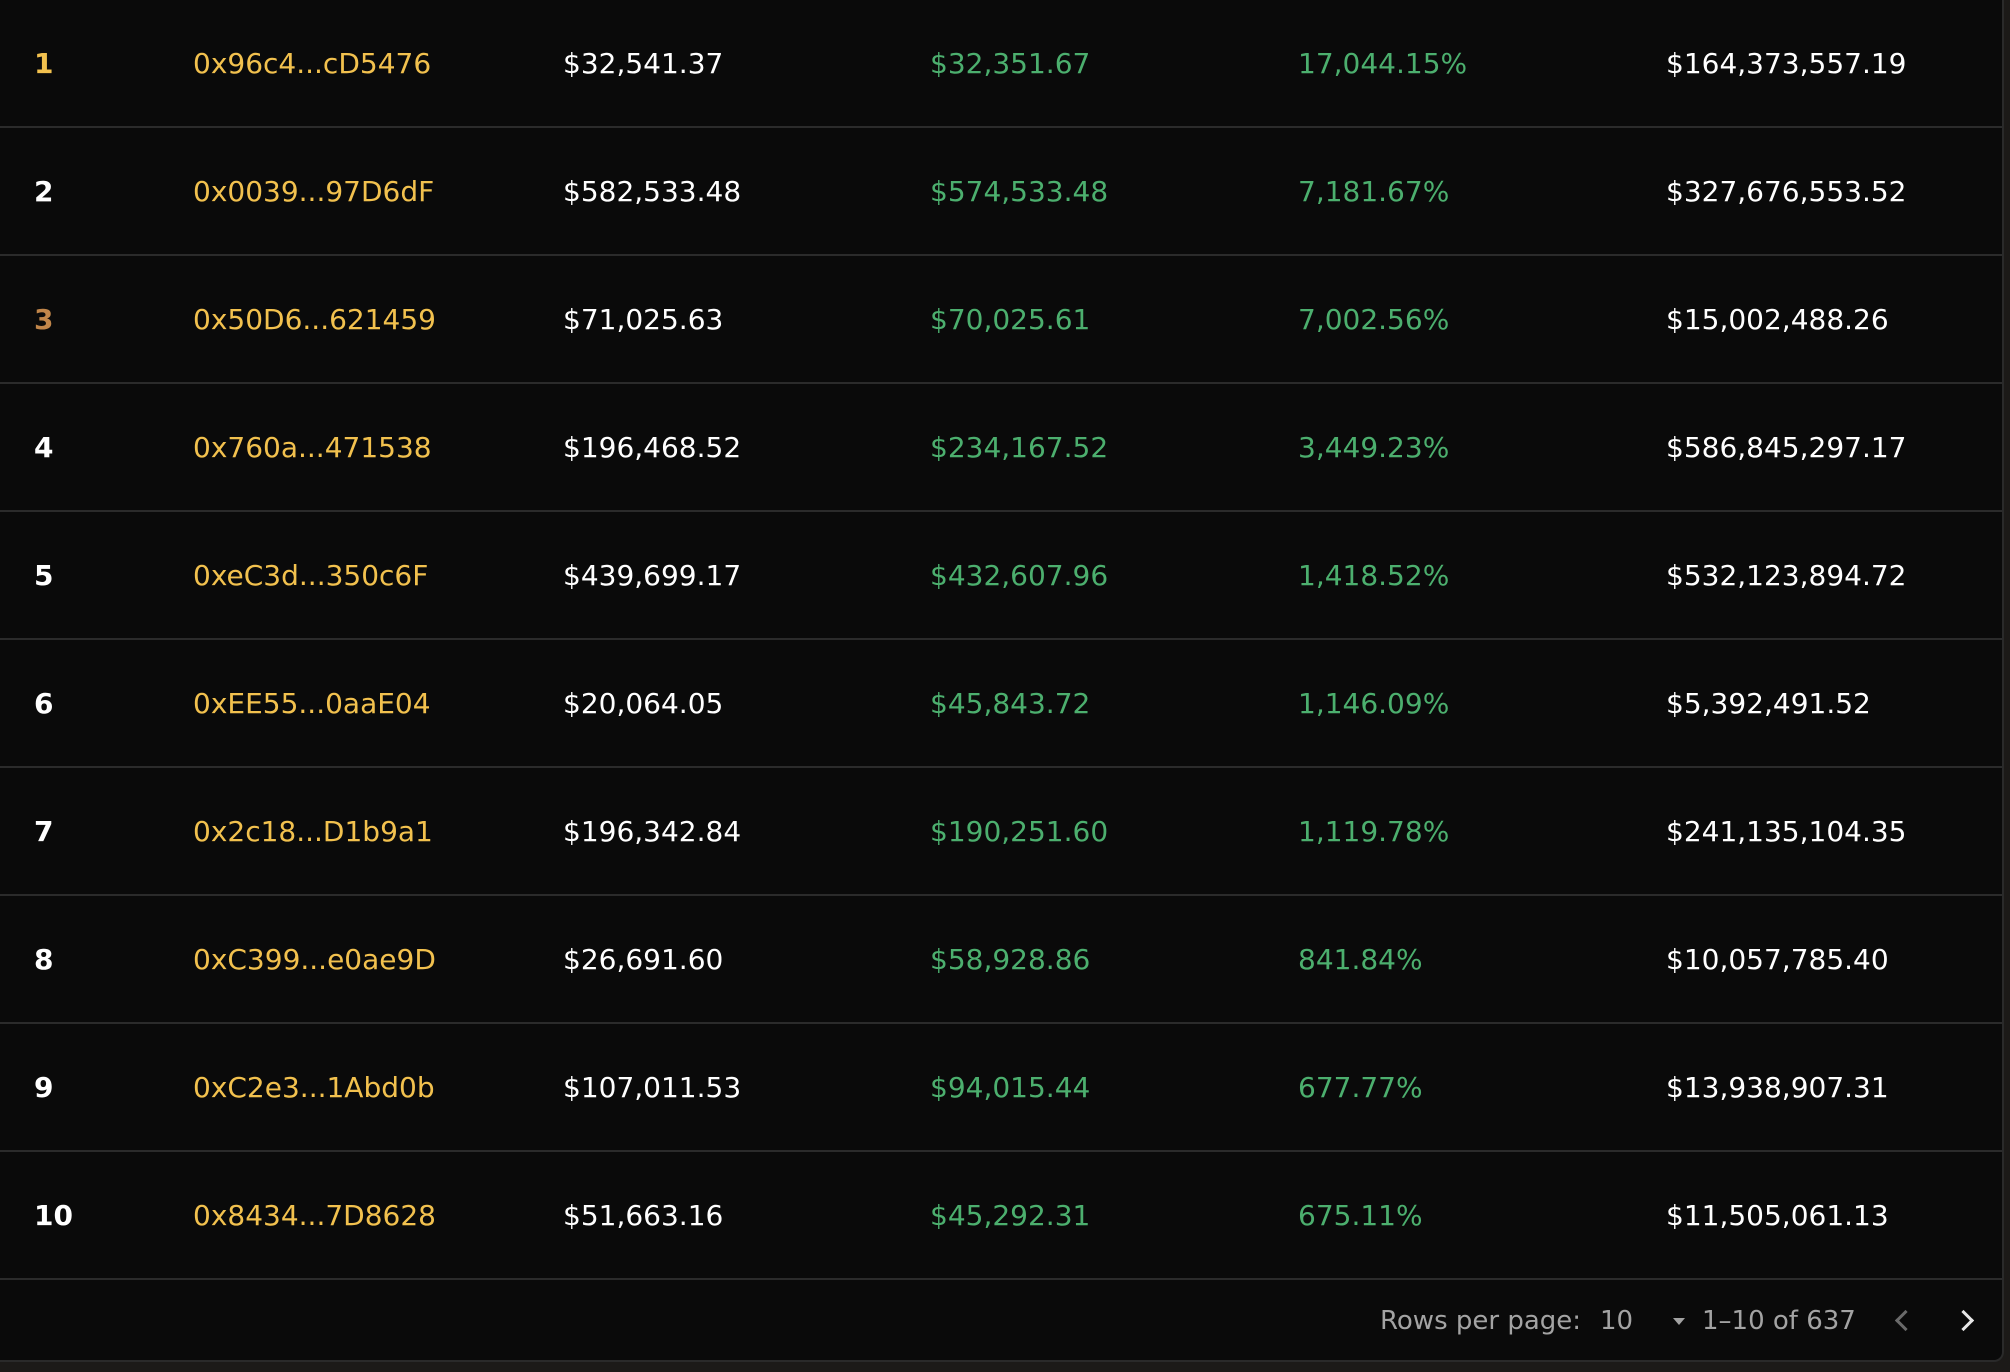 This screenshot has width=2010, height=1372. I want to click on pagination-range: 1–10 of 637, so click(1779, 1321).